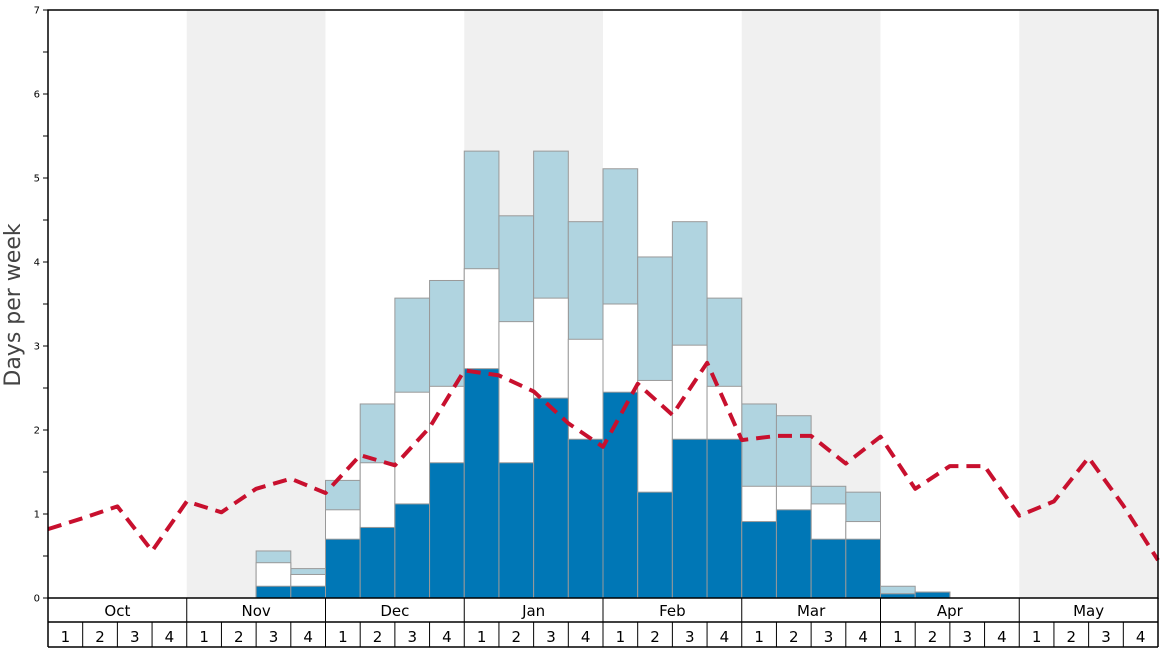  What do you see at coordinates (255, 611) in the screenshot?
I see `month-label: Nov` at bounding box center [255, 611].